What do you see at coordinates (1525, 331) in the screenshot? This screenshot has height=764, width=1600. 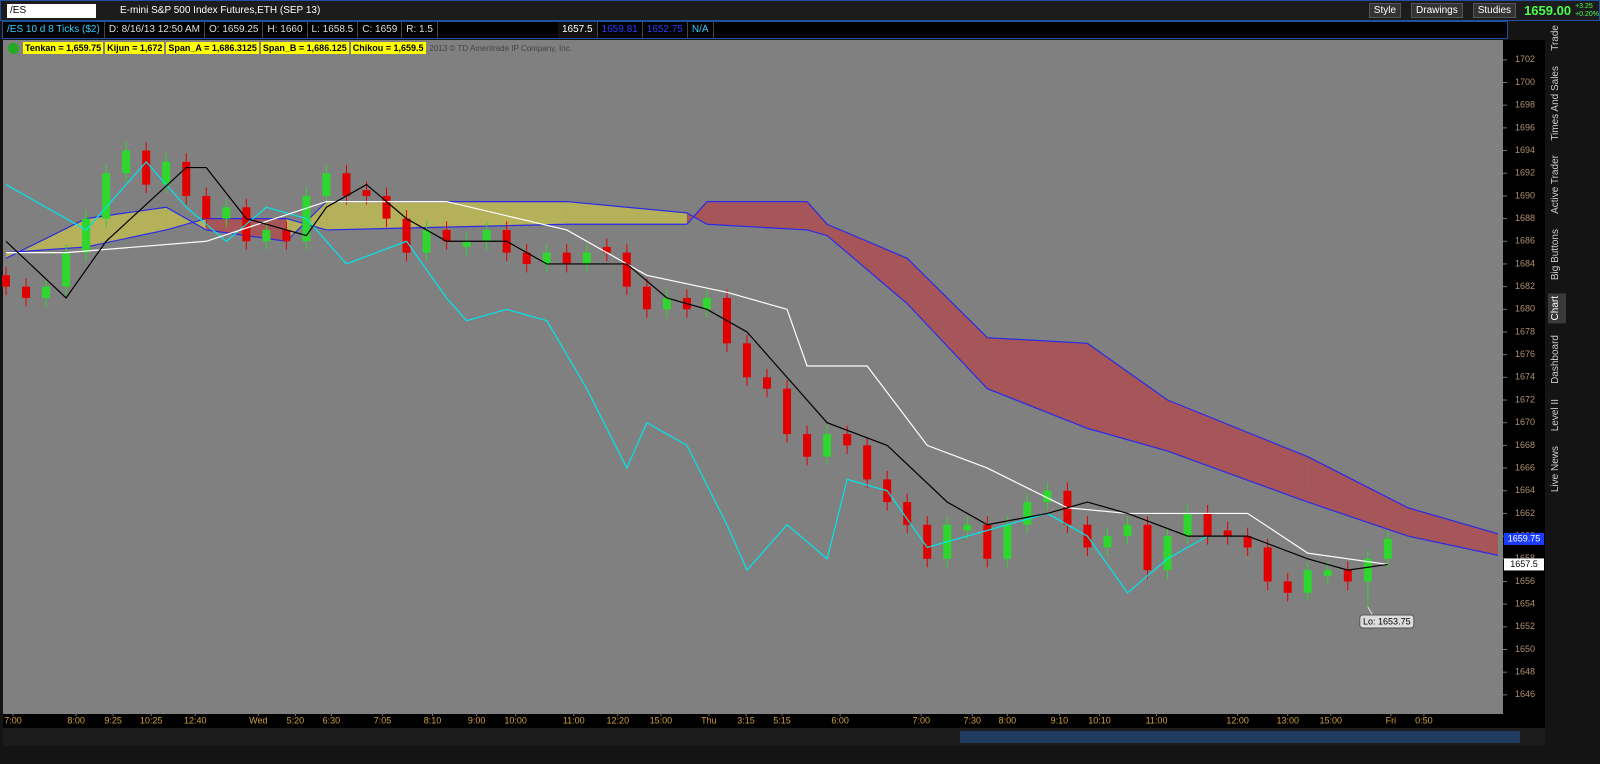 I see `y-tick-label: 1678` at bounding box center [1525, 331].